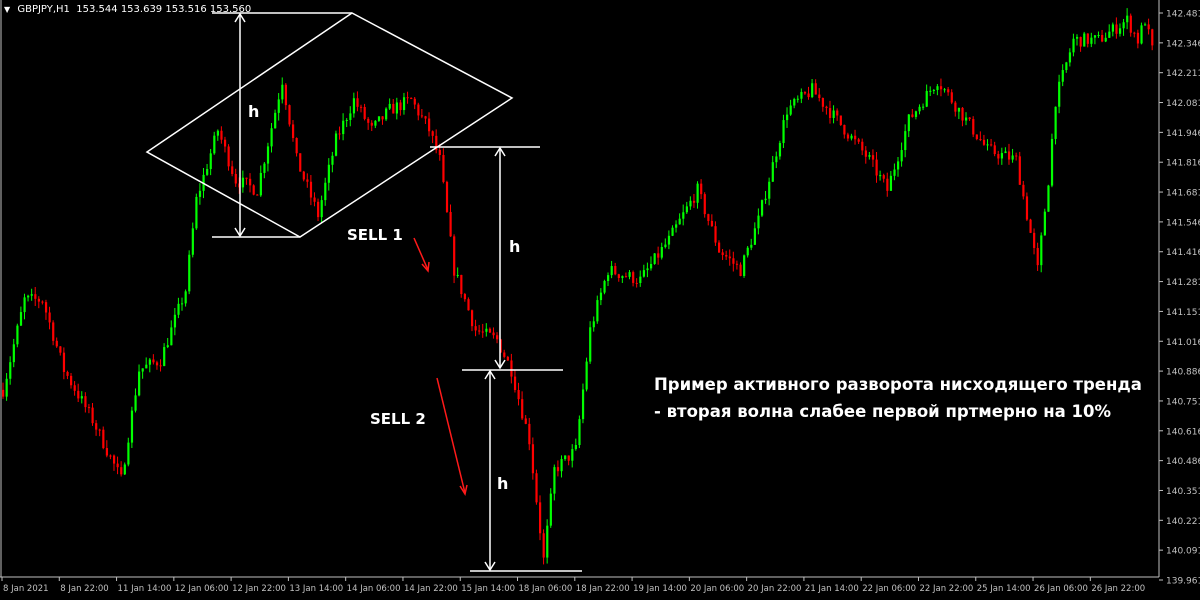  Describe the element at coordinates (1061, 589) in the screenshot. I see `x-tick-label: 26 Jan 06:00` at that location.